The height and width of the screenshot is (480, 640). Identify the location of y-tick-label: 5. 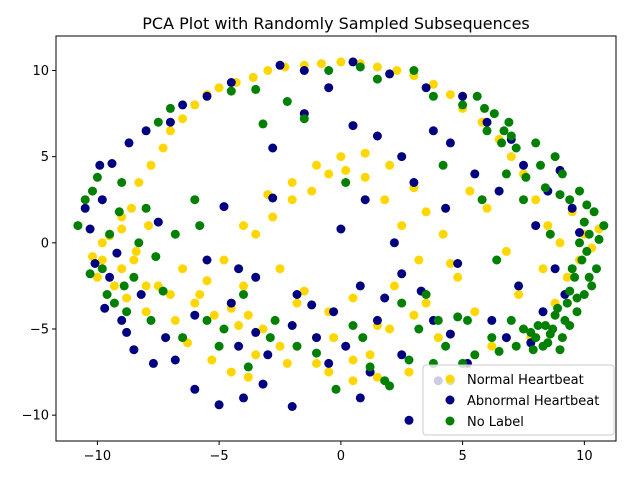
(45, 157).